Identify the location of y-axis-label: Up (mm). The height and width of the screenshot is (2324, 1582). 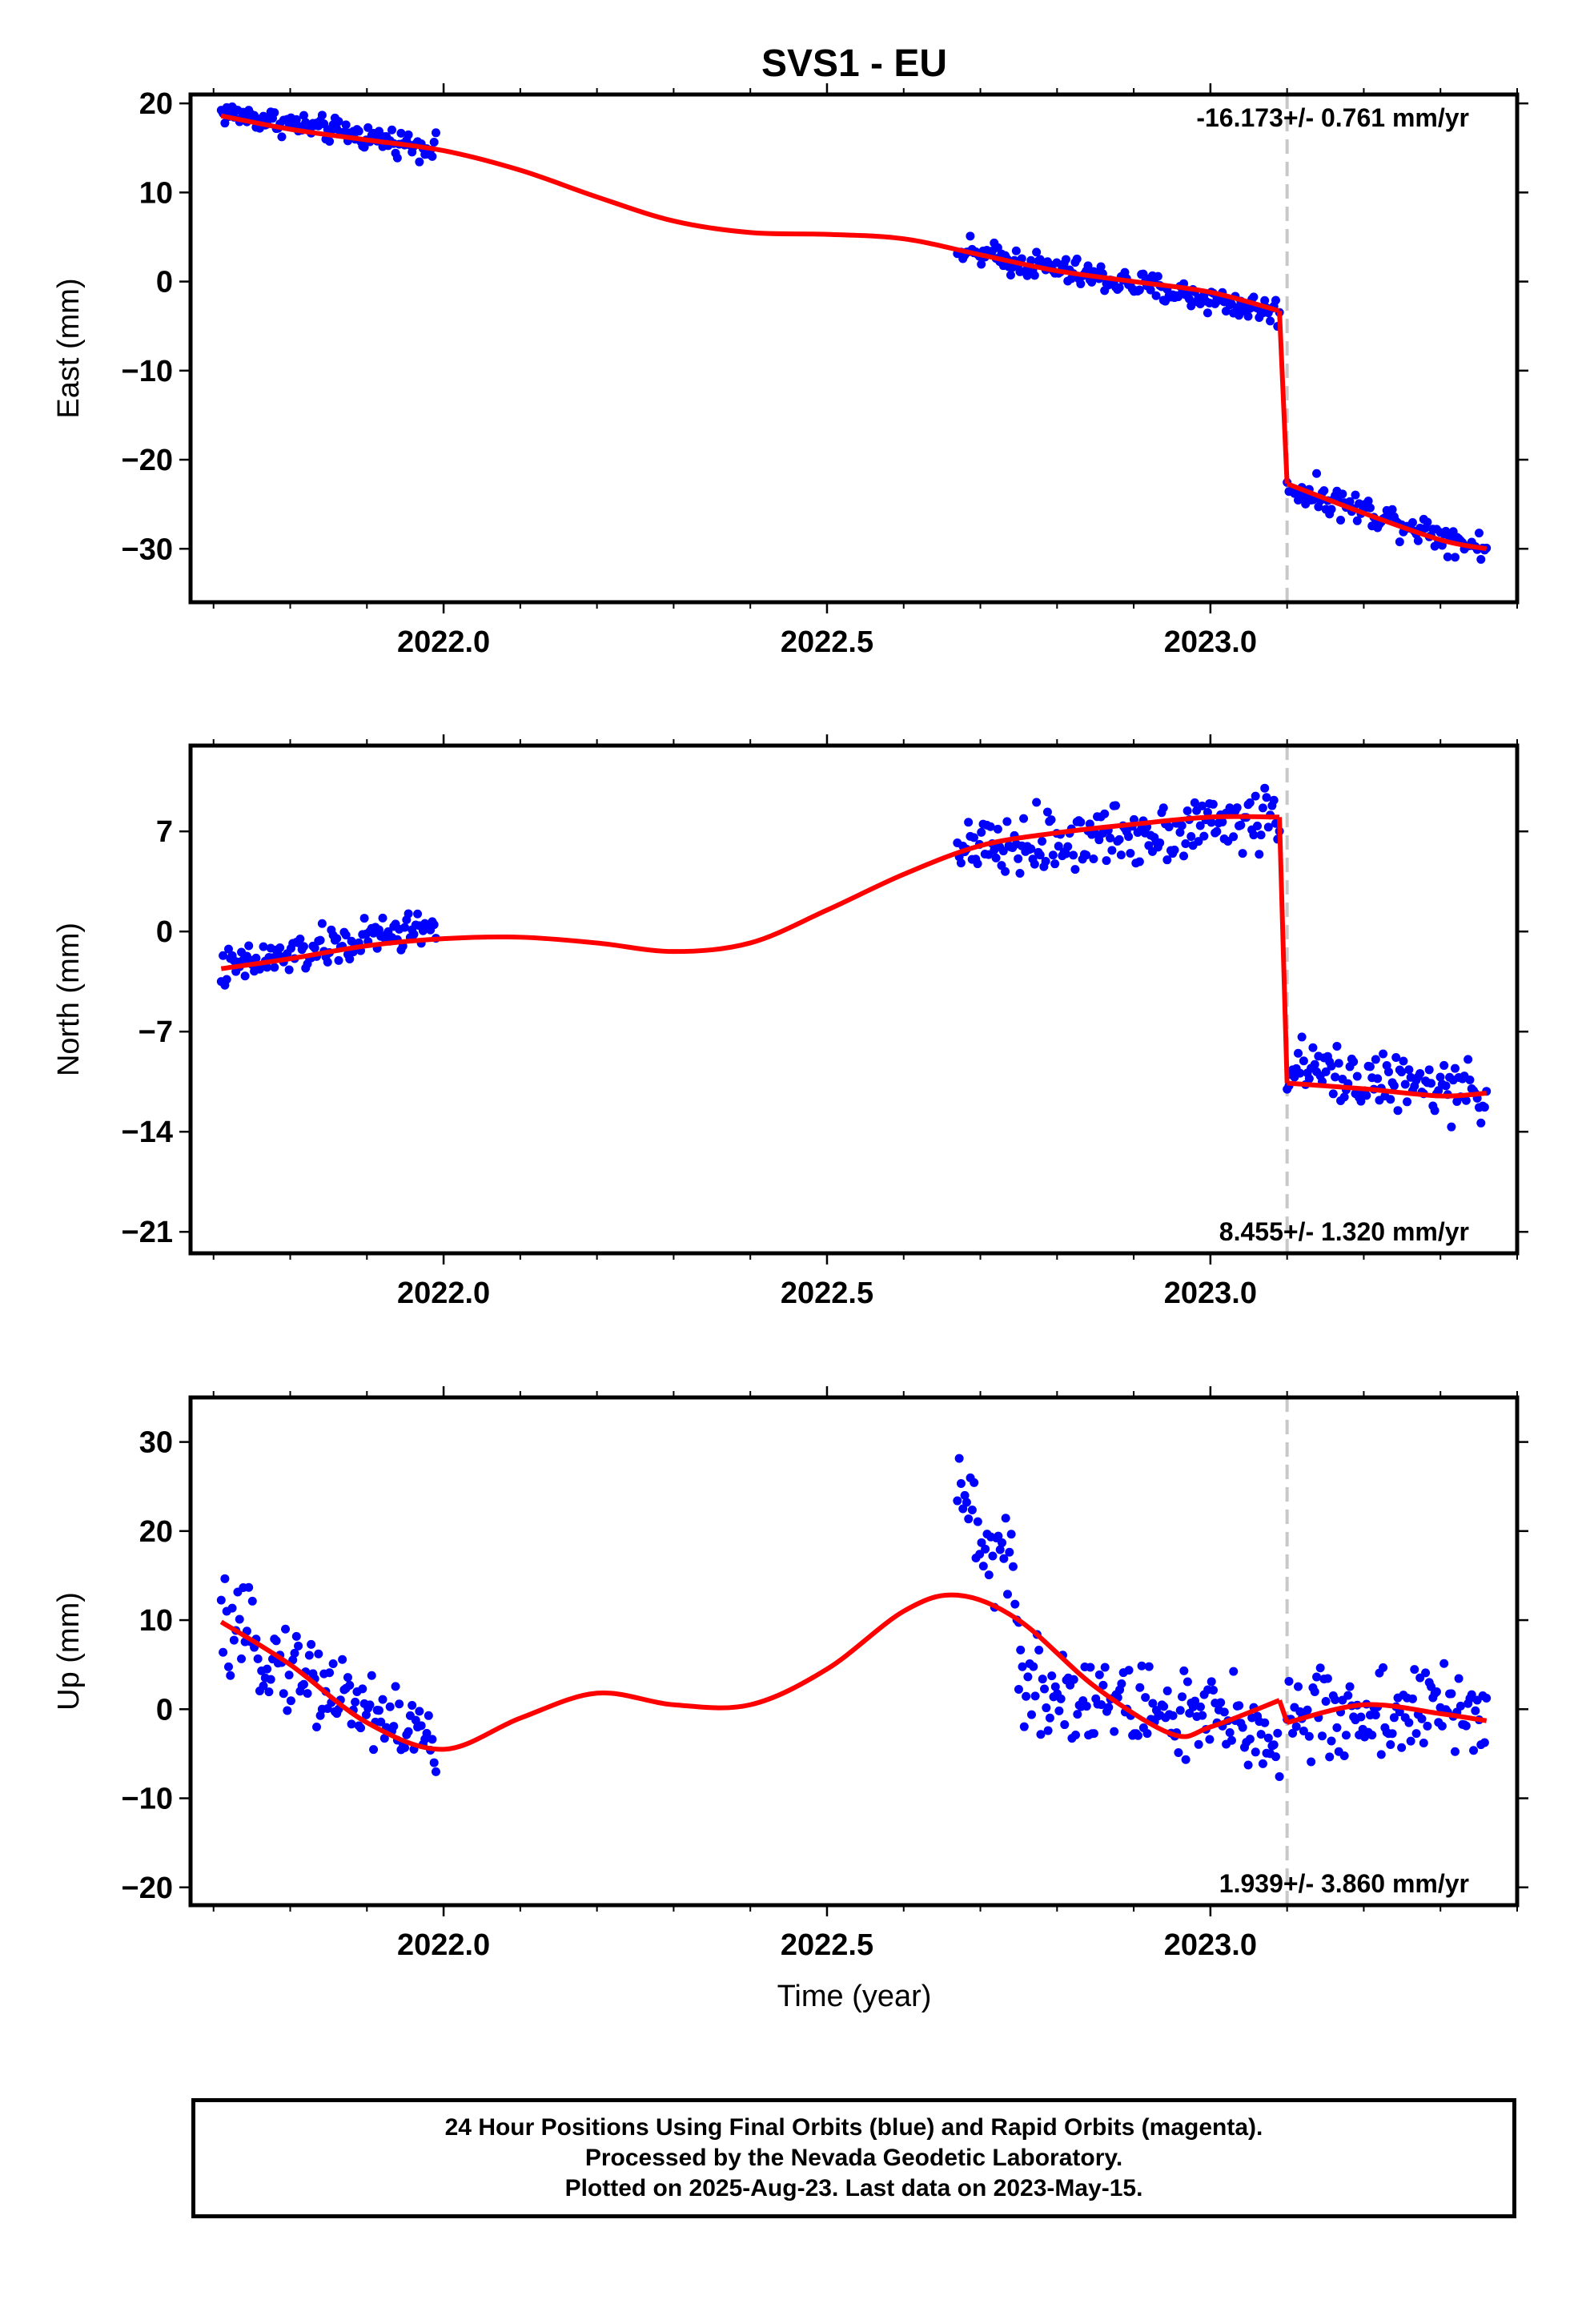
(69, 1651).